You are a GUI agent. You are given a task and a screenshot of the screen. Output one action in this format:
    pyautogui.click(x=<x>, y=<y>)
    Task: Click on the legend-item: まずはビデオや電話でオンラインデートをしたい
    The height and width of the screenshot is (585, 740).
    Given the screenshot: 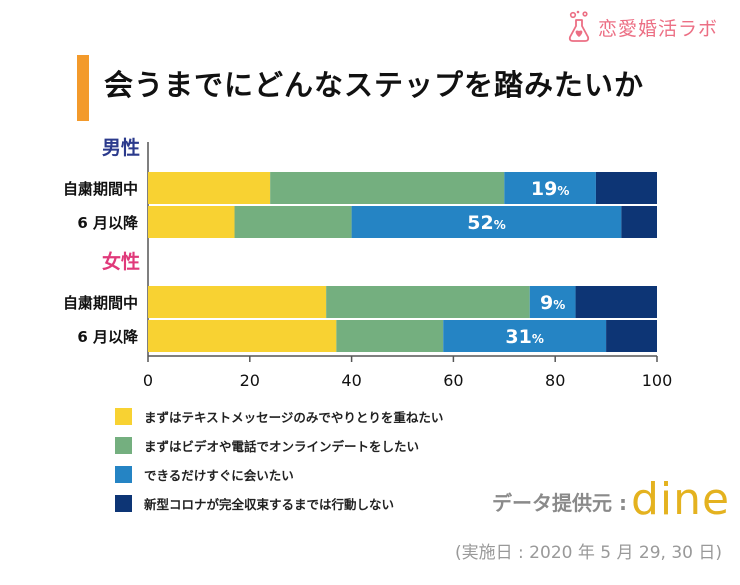 What is the action you would take?
    pyautogui.click(x=279, y=445)
    